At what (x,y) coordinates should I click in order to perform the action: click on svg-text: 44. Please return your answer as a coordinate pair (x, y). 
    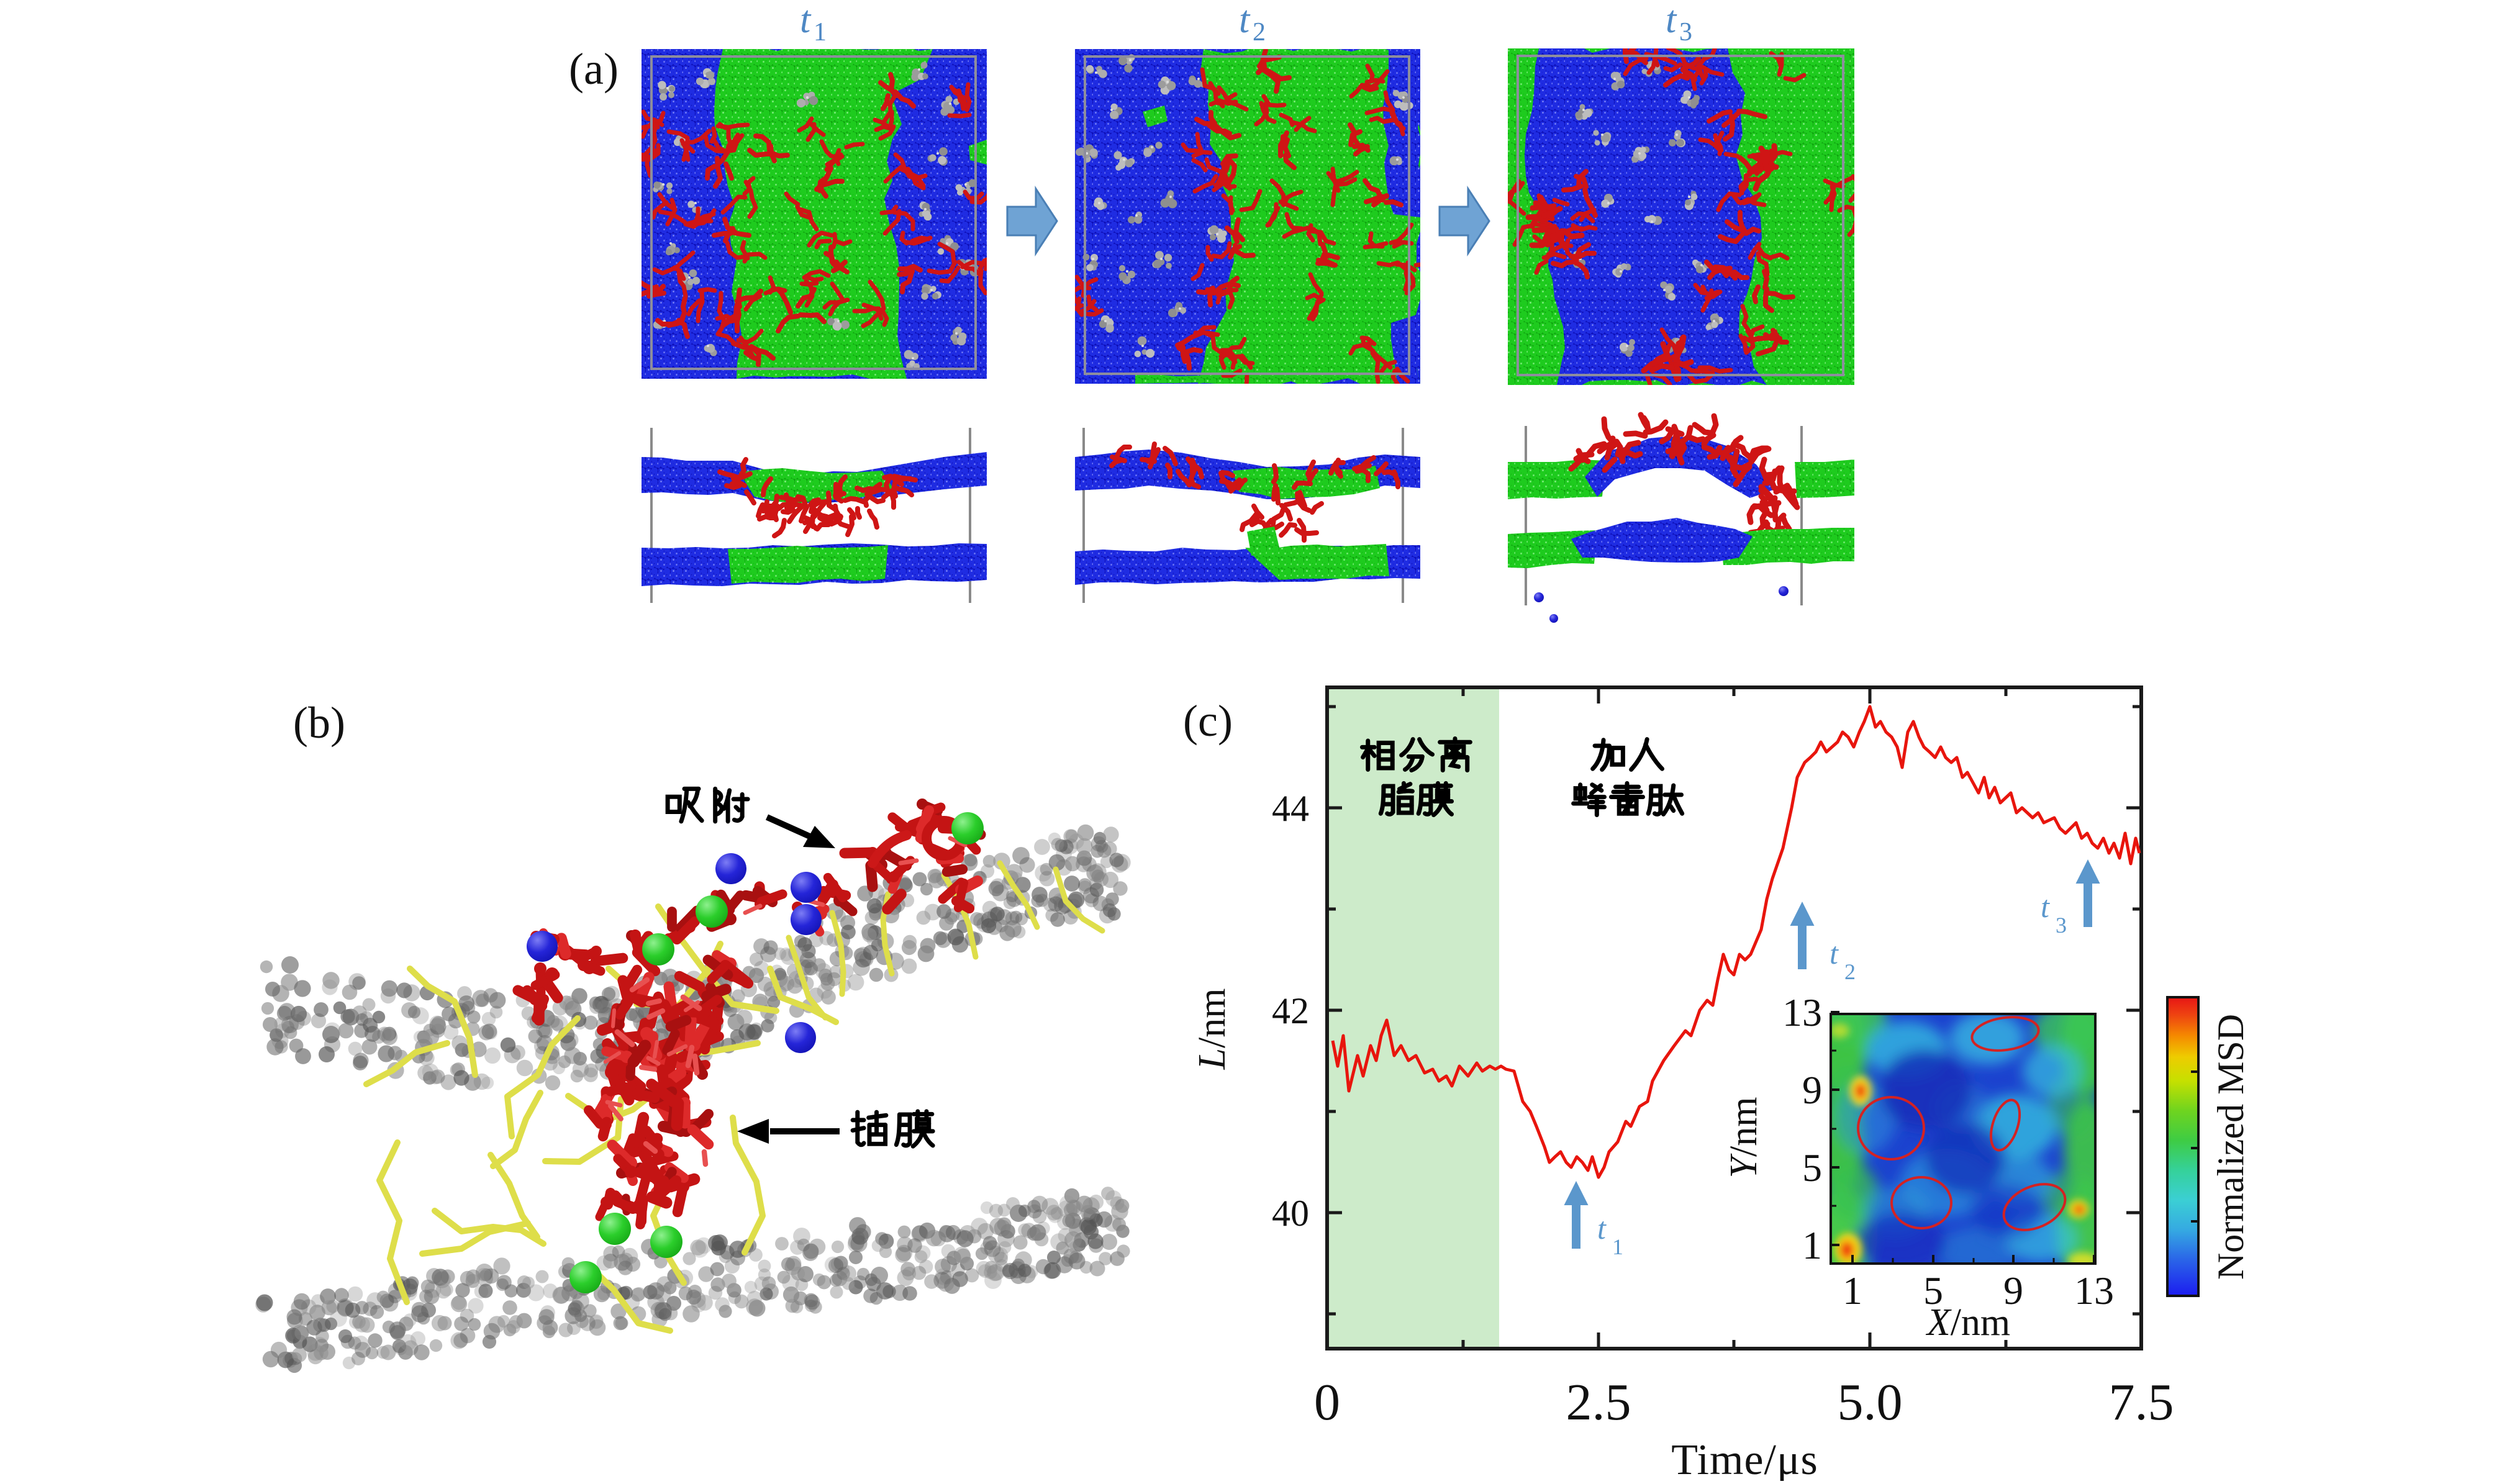
    Looking at the image, I should click on (1290, 808).